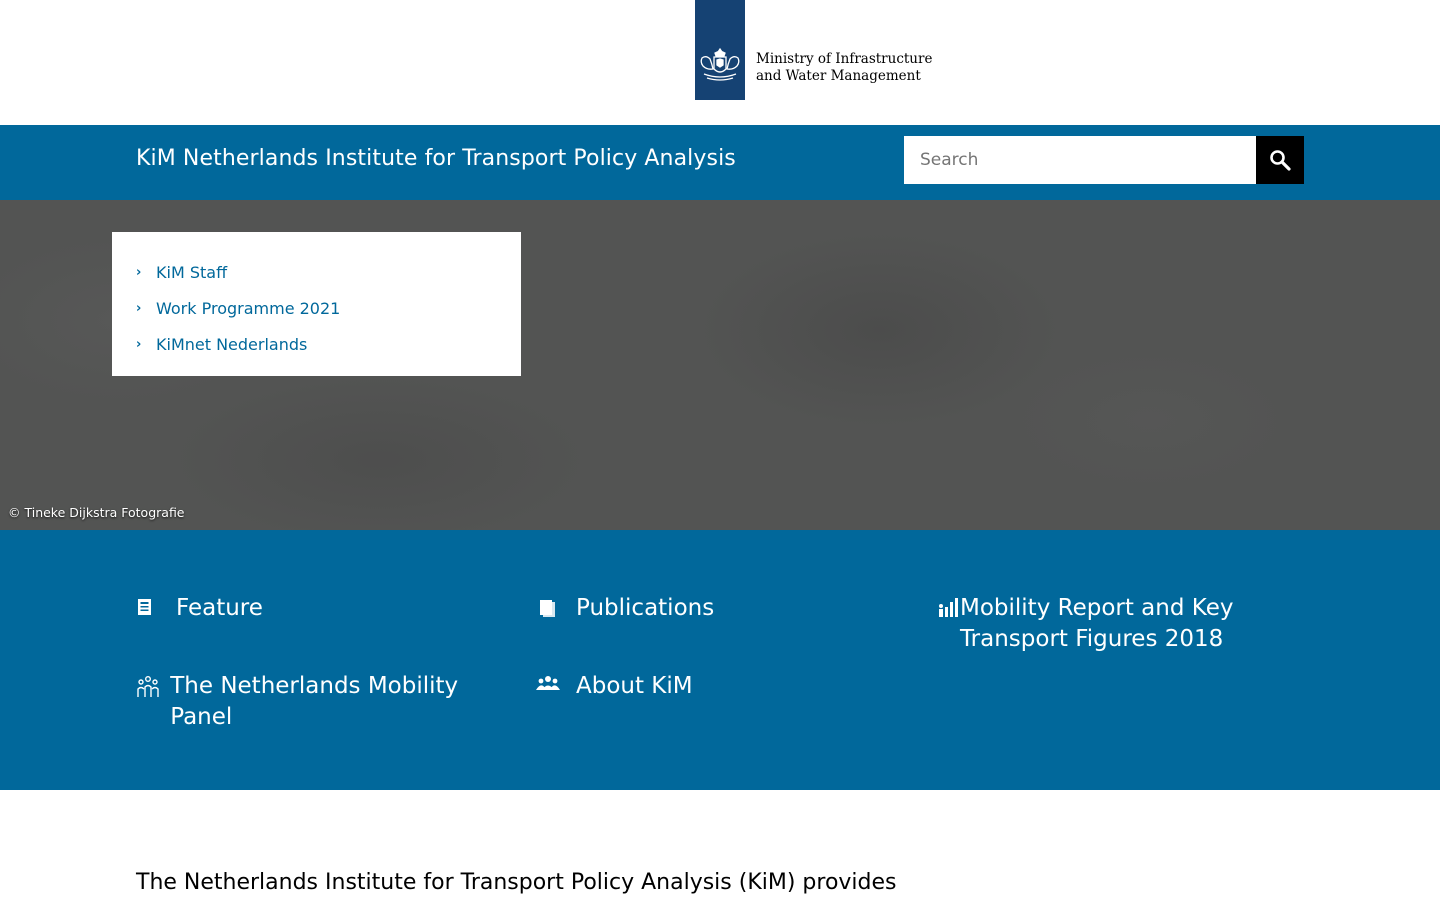 This screenshot has height=900, width=1440. I want to click on coat-of-arms-icon, so click(720, 64).